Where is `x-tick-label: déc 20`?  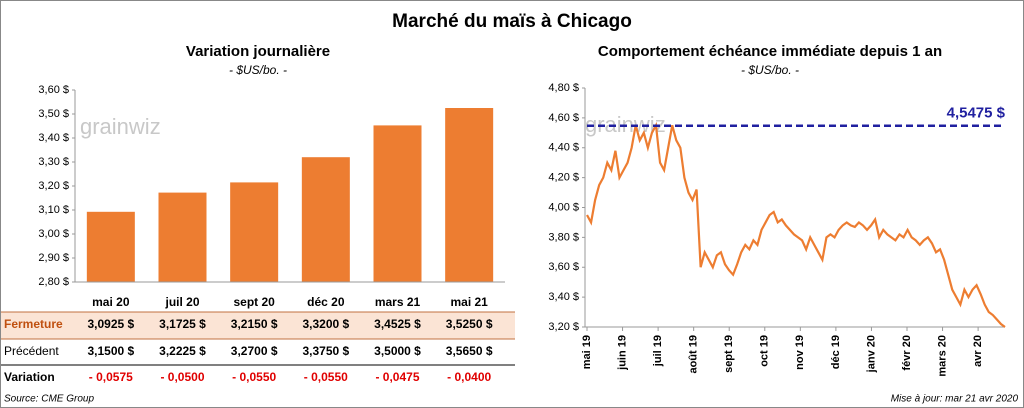 x-tick-label: déc 20 is located at coordinates (326, 302).